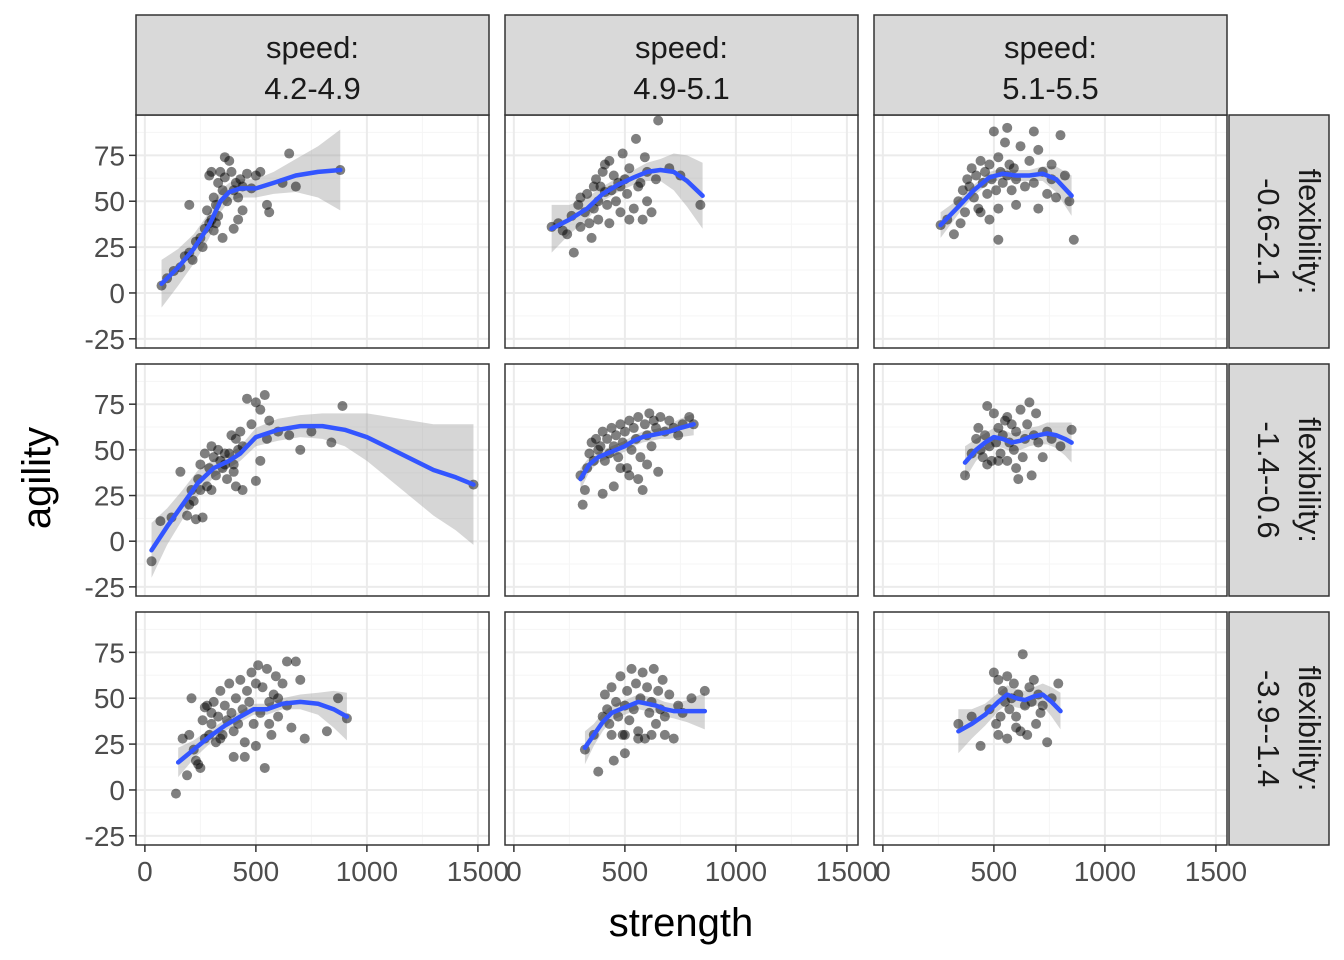 The height and width of the screenshot is (960, 1344). I want to click on row-strip-label: flexibility:-1.4--0.6, so click(1289, 480).